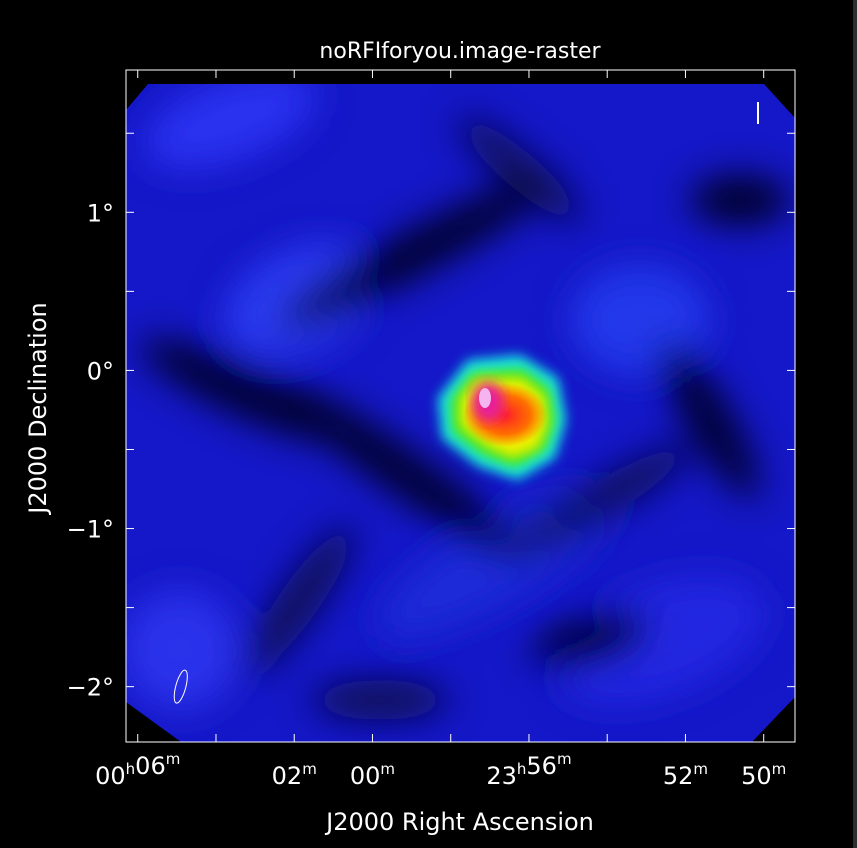  What do you see at coordinates (460, 51) in the screenshot?
I see `chart-title: noRFIforyou.image-raster` at bounding box center [460, 51].